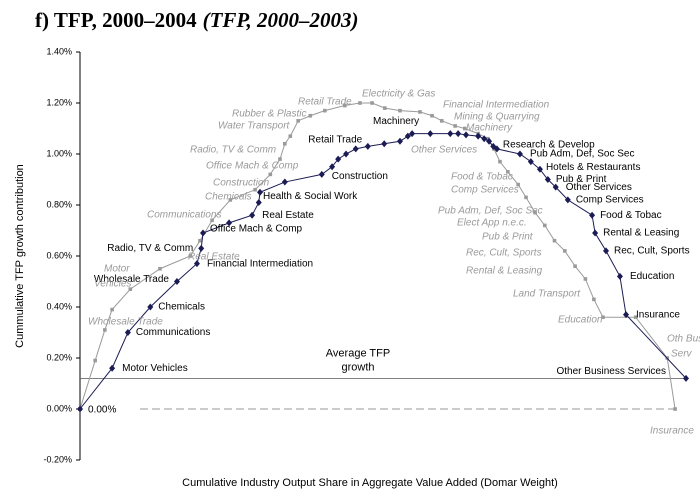 This screenshot has height=496, width=700. What do you see at coordinates (20, 256) in the screenshot?
I see `y-axis-title: Cummulative TFP growth contribution` at bounding box center [20, 256].